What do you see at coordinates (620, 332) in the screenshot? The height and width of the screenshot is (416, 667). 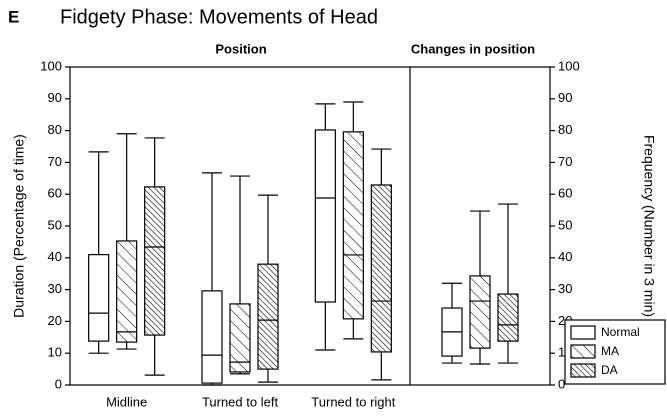 I see `legend-label: Normal` at bounding box center [620, 332].